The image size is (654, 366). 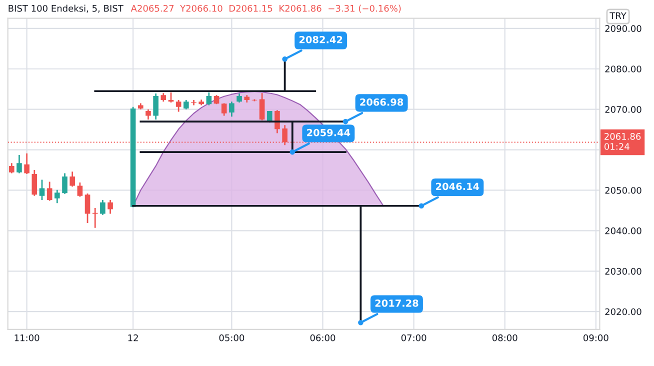 What do you see at coordinates (231, 338) in the screenshot?
I see `x-tick-label: 05:00` at bounding box center [231, 338].